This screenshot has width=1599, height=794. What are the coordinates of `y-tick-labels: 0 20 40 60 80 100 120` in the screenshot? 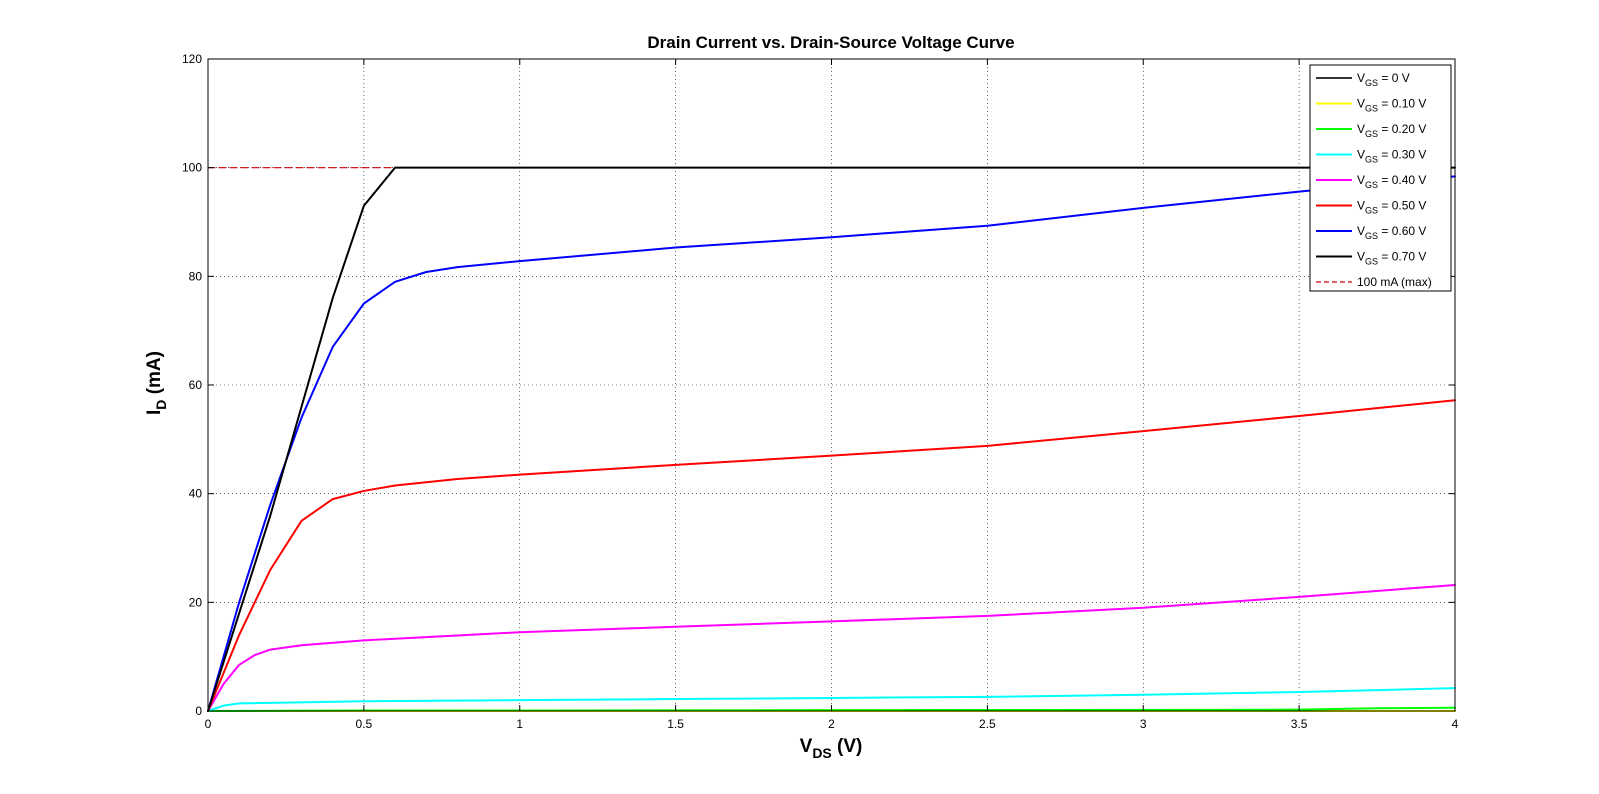 It's located at (192, 385).